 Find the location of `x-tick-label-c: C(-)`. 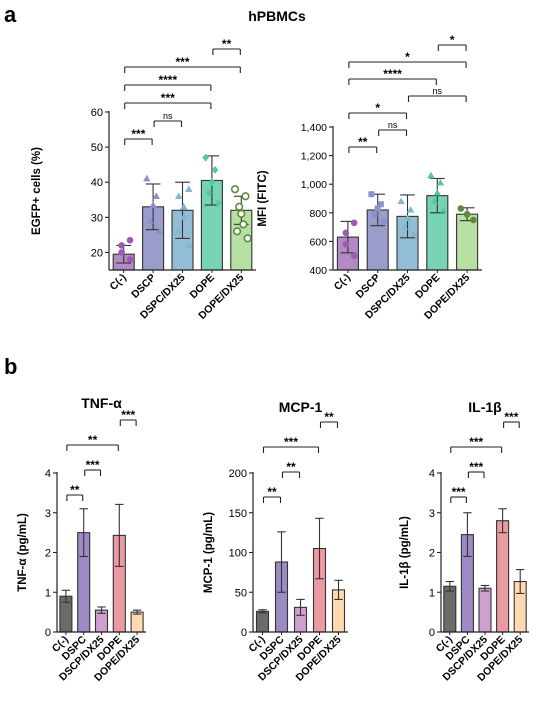

x-tick-label-c: C(-) is located at coordinates (342, 282).